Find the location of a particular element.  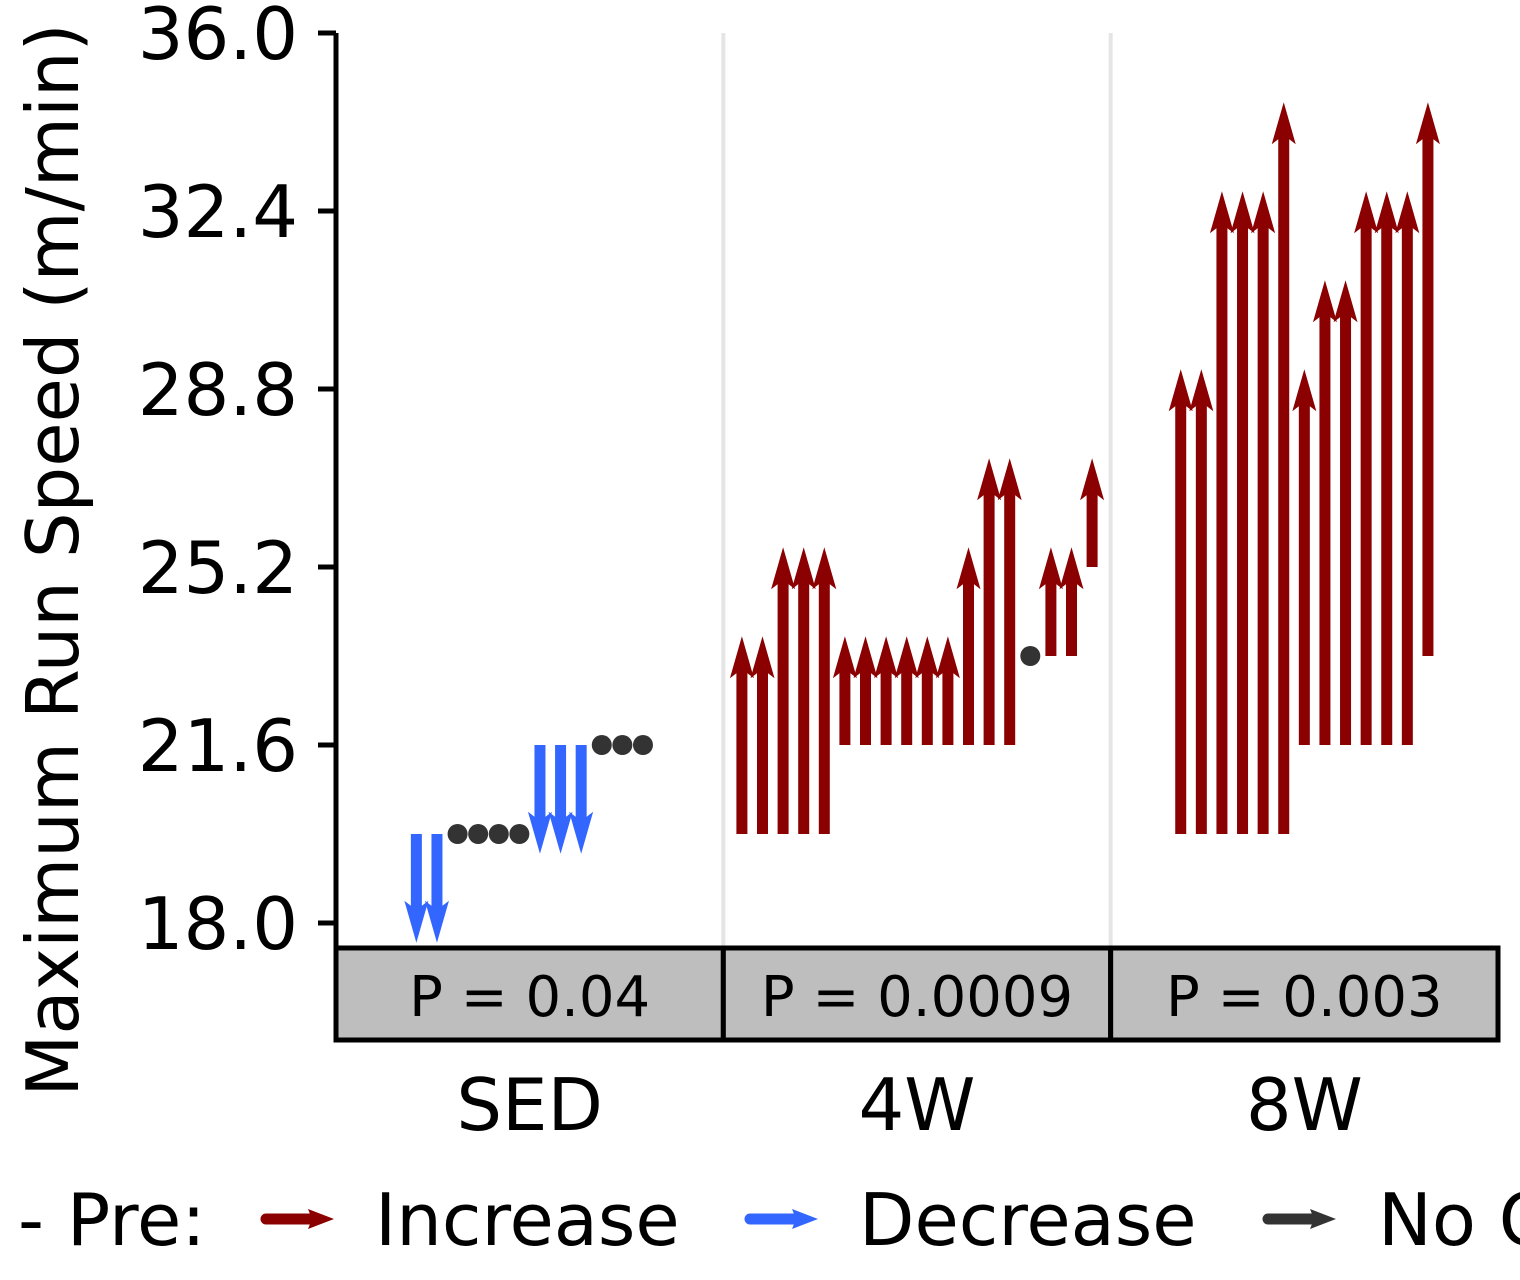

y-tick-label: 28.8 is located at coordinates (218, 390).